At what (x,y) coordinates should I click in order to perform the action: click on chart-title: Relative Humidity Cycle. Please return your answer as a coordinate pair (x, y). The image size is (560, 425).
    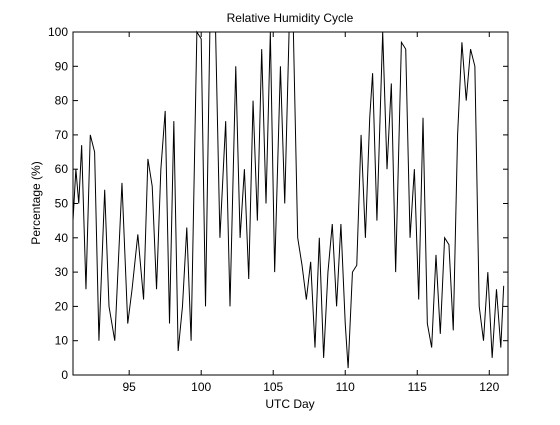
    Looking at the image, I should click on (290, 18).